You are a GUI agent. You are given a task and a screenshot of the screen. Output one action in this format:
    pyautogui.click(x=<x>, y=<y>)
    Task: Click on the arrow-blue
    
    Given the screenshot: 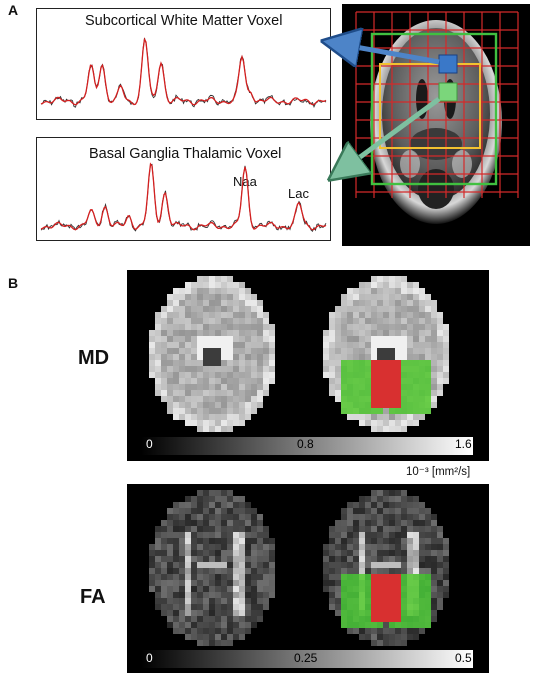 What is the action you would take?
    pyautogui.click(x=395, y=54)
    